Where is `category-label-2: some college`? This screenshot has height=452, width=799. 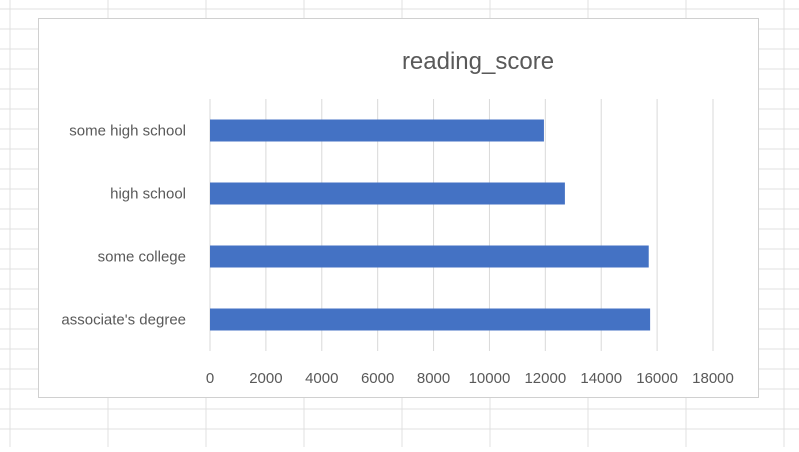
category-label-2: some college is located at coordinates (142, 257).